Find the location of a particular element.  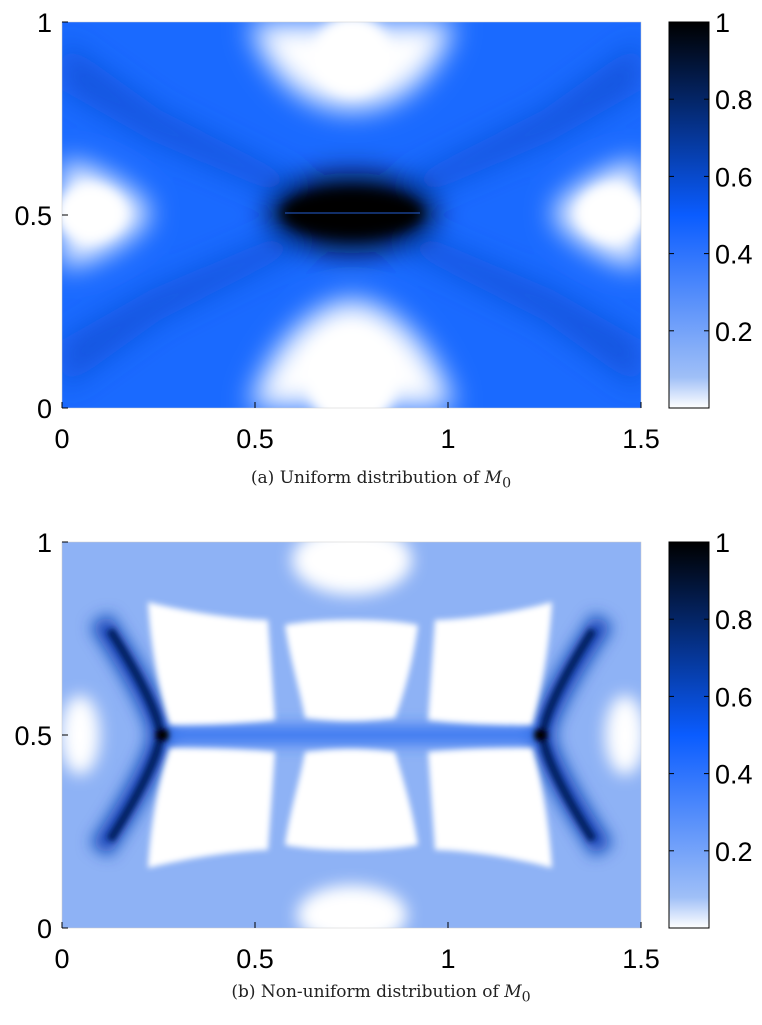

colorbar-ticks-b: 0.2 0.4 0.6 0.8 1 is located at coordinates (711, 697).